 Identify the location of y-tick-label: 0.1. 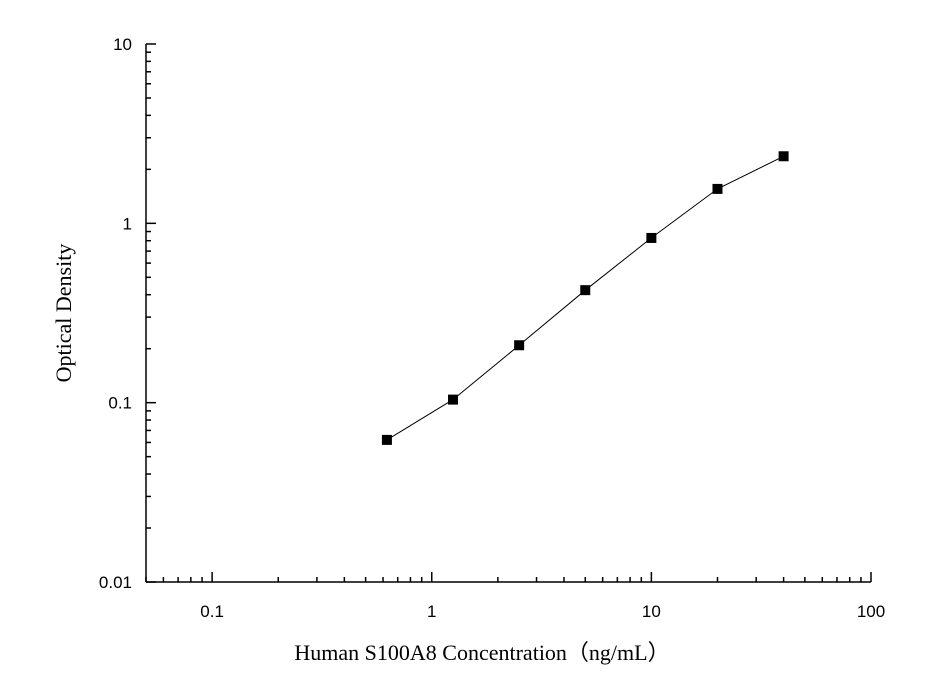
(120, 403).